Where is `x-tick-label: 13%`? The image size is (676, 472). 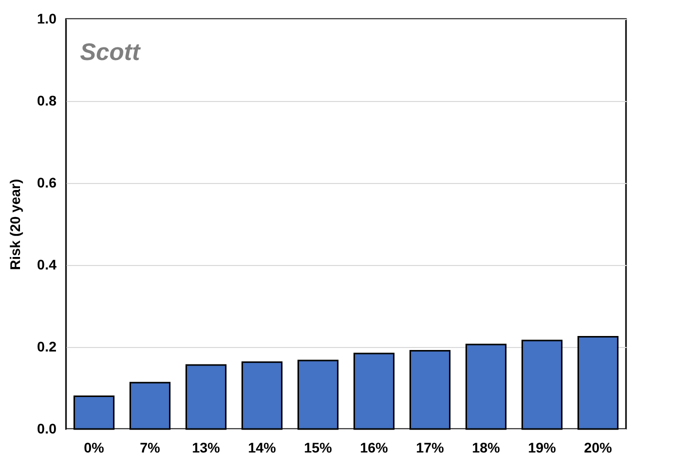
x-tick-label: 13% is located at coordinates (206, 448).